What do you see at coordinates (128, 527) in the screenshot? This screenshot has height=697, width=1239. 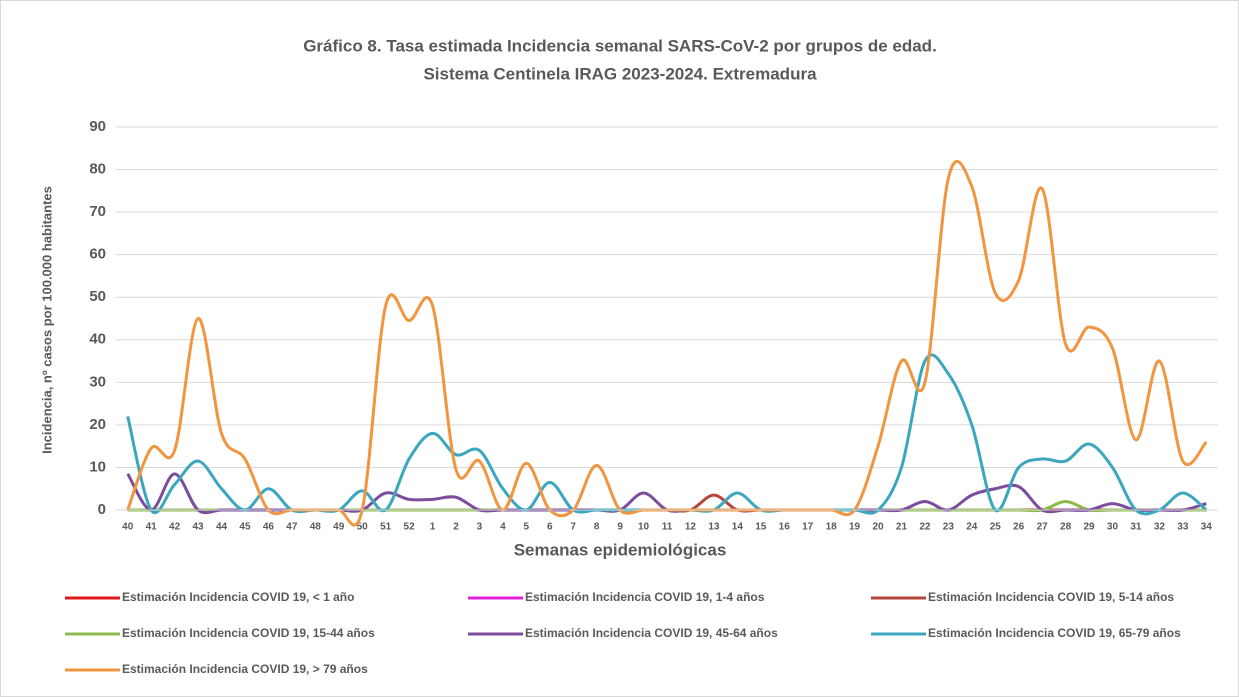 I see `x-tick-label: 40` at bounding box center [128, 527].